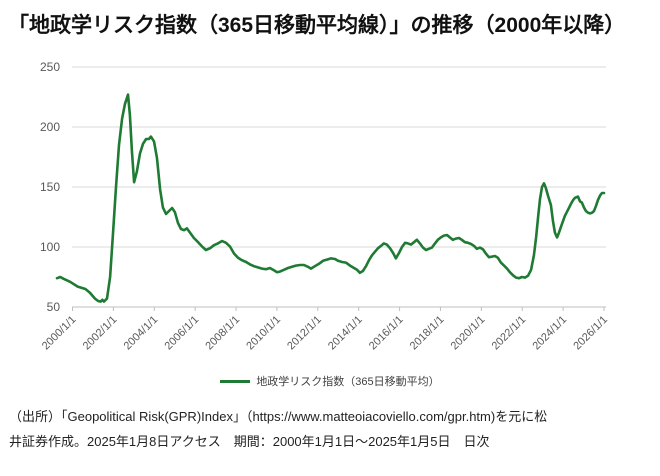 The image size is (660, 476). I want to click on x-tick-label: 2026/1/1, so click(590, 333).